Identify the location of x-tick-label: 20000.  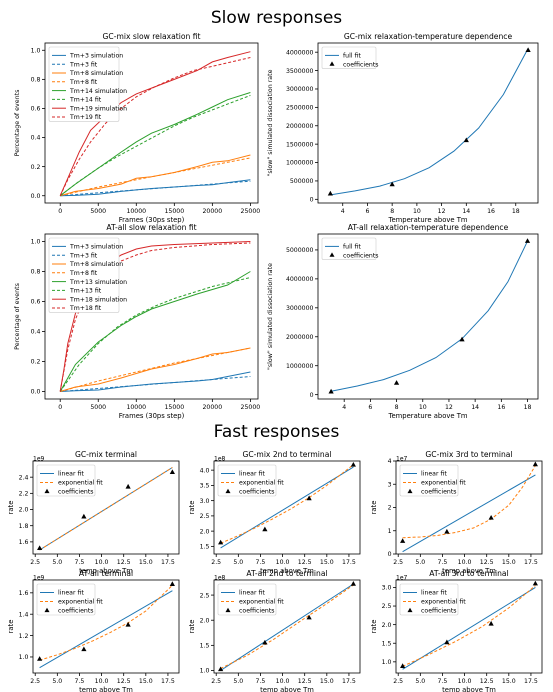
(213, 407).